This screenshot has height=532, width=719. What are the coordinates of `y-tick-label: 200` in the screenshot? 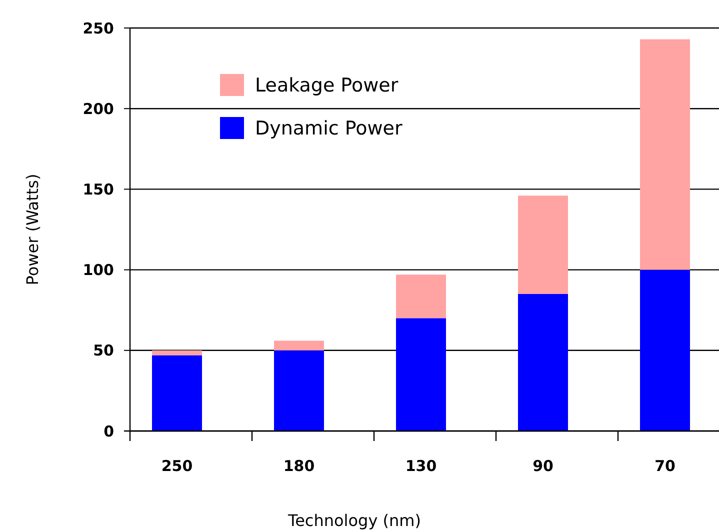 It's located at (98, 109).